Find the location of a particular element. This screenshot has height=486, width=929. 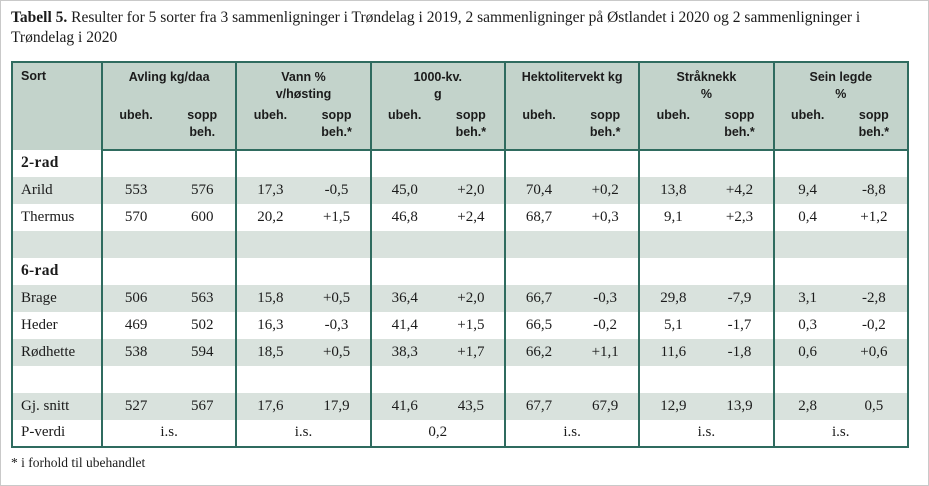

pvalue-label: P-verdi is located at coordinates (43, 432).